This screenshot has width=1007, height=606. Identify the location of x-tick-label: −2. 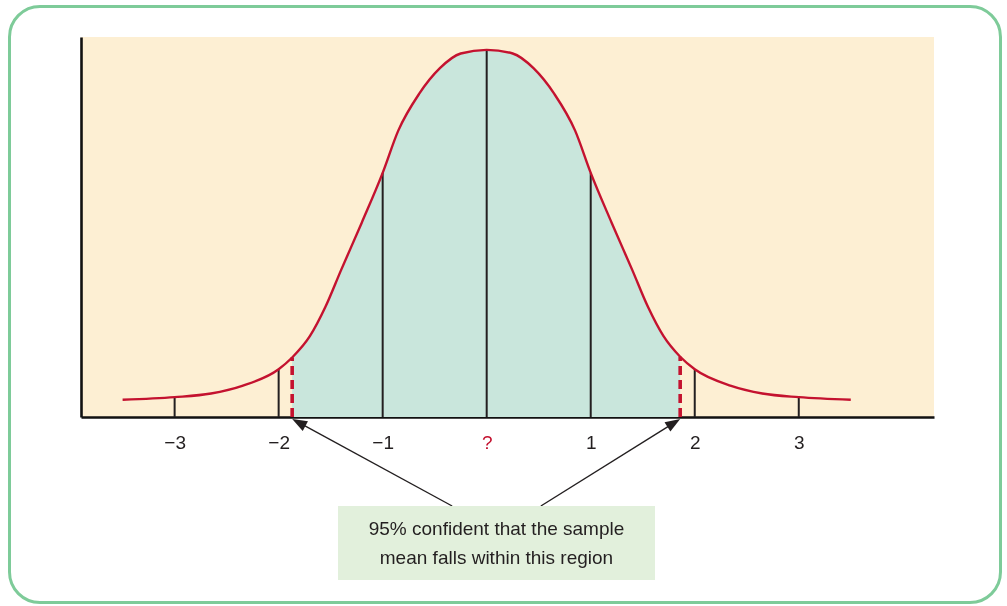
(279, 442).